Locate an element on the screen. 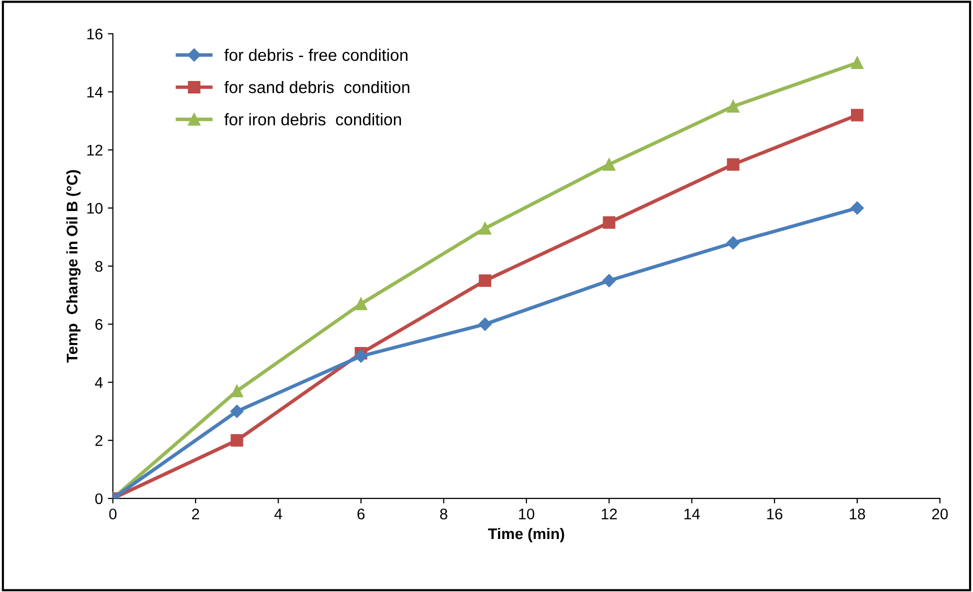  y-tick-label: 2 is located at coordinates (98, 440).